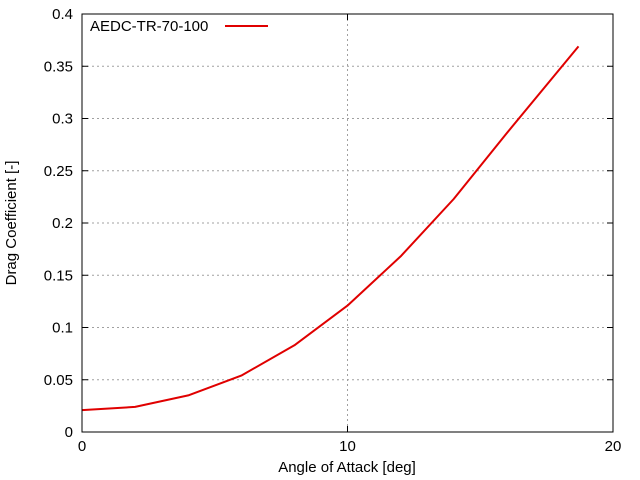 The width and height of the screenshot is (640, 480). Describe the element at coordinates (613, 446) in the screenshot. I see `x-tick-label: 20` at that location.